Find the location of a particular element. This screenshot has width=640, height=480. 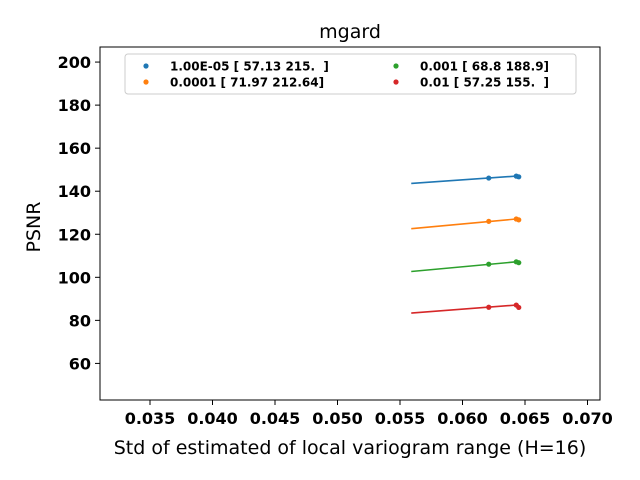

y-tick-label: 100 is located at coordinates (74, 277).